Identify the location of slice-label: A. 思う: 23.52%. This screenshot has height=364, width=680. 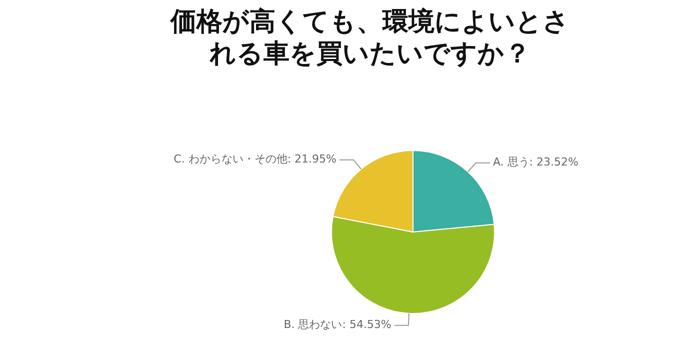
(535, 162).